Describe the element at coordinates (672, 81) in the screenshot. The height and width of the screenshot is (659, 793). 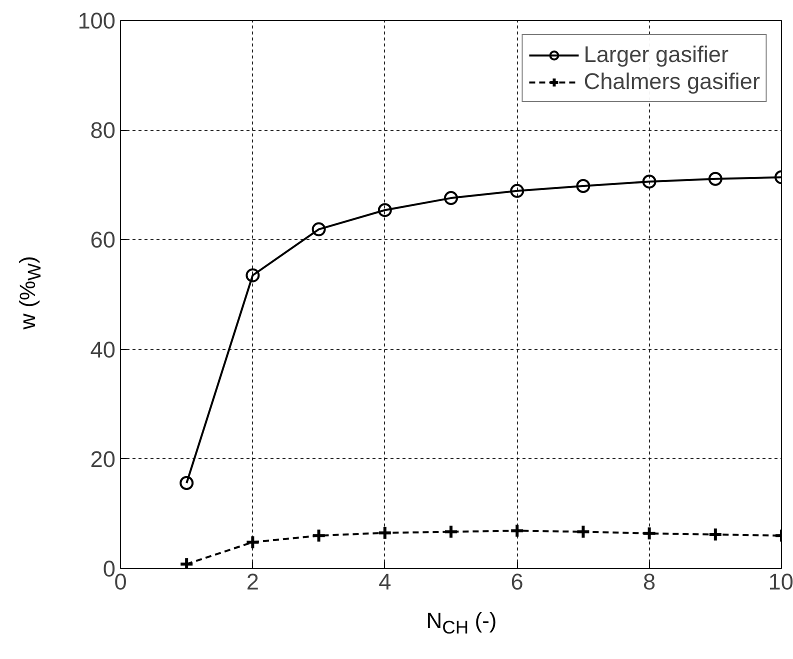
I see `legend-label: Chalmers gasifier` at that location.